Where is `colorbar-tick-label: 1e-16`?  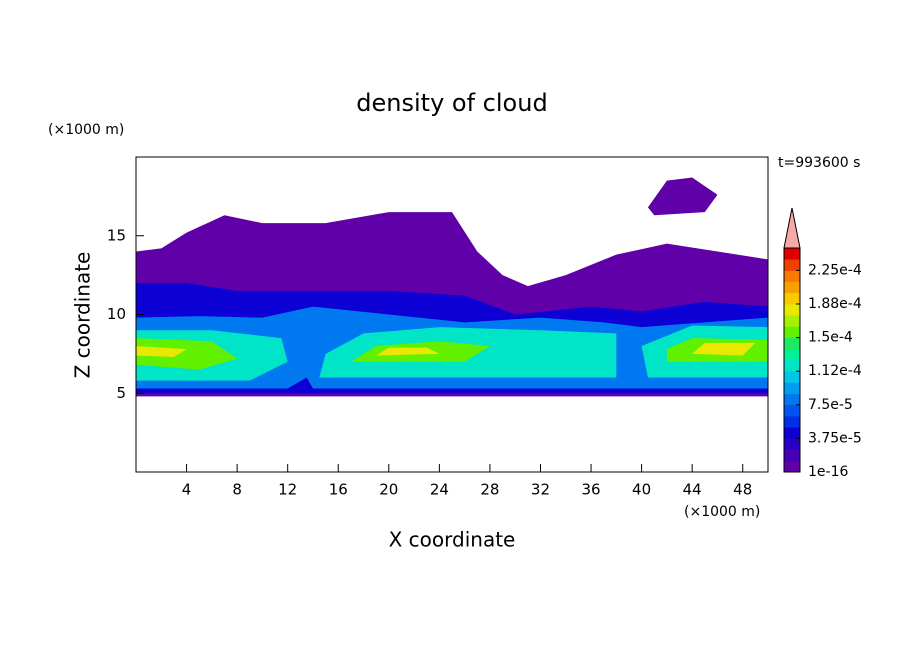 colorbar-tick-label: 1e-16 is located at coordinates (828, 472).